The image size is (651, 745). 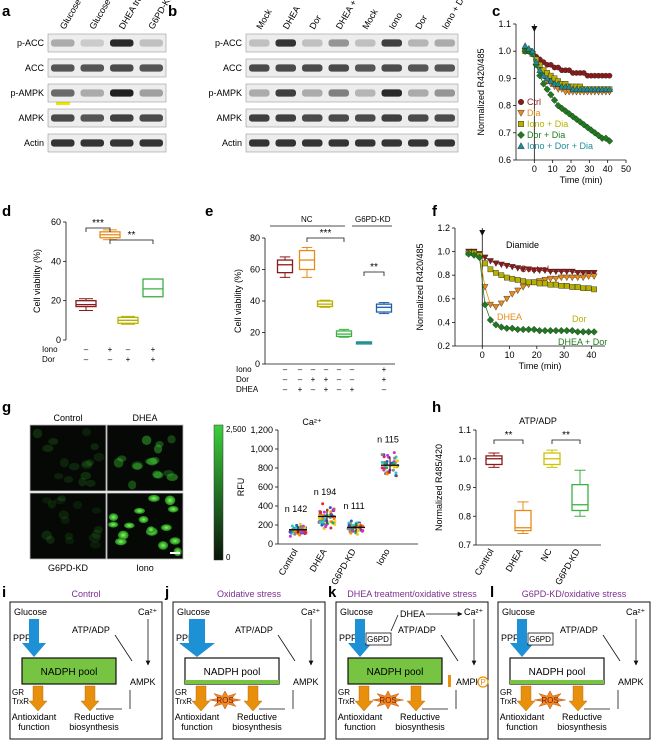 What do you see at coordinates (34, 727) in the screenshot?
I see `antioxidant-label-l2: function` at bounding box center [34, 727].